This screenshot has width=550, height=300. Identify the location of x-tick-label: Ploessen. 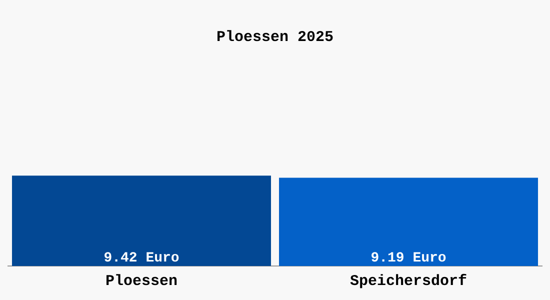
(141, 281).